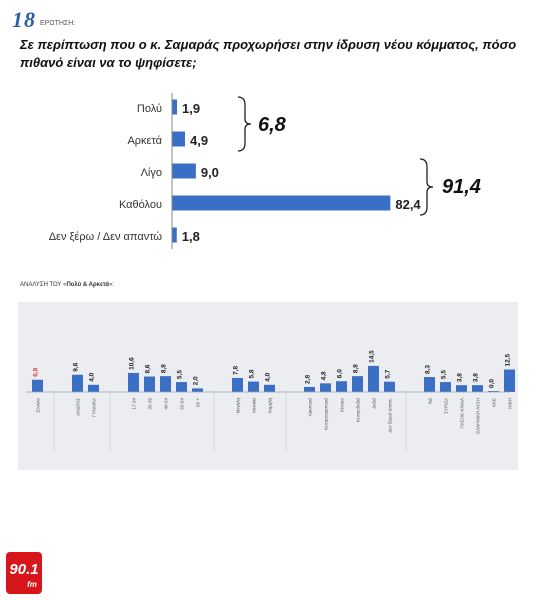 The width and height of the screenshot is (554, 600). What do you see at coordinates (150, 404) in the screenshot?
I see `category-label: 35-39` at bounding box center [150, 404].